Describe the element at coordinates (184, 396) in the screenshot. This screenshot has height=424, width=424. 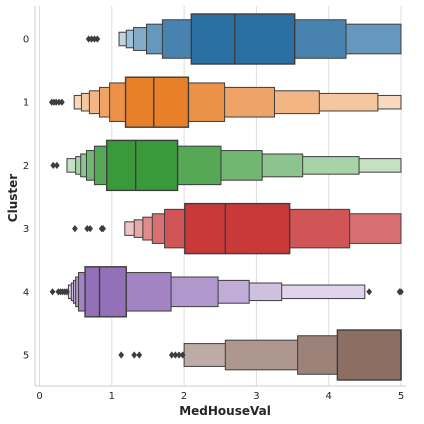
I see `x-tick-label: 2` at that location.